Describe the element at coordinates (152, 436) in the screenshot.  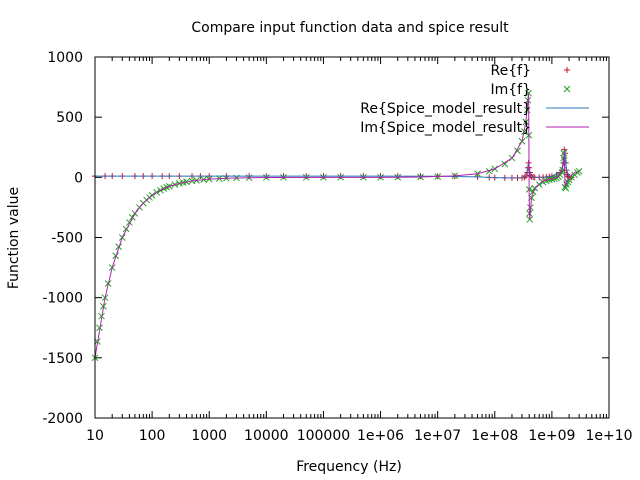
I see `x-tick-label: 100` at that location.